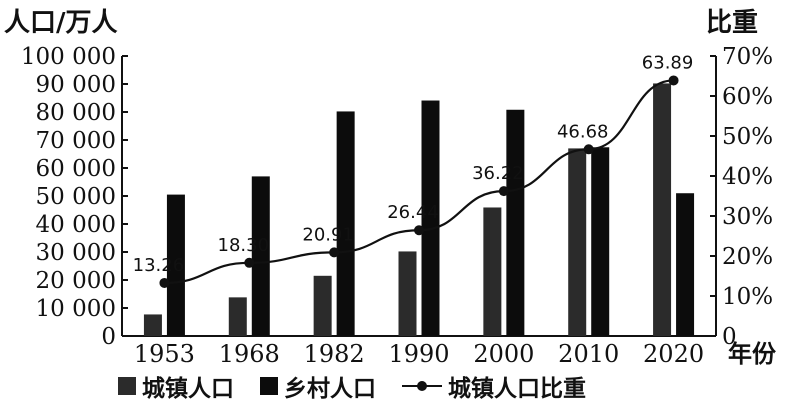  I want to click on legend-item-urban: 城镇人口, so click(176, 386).